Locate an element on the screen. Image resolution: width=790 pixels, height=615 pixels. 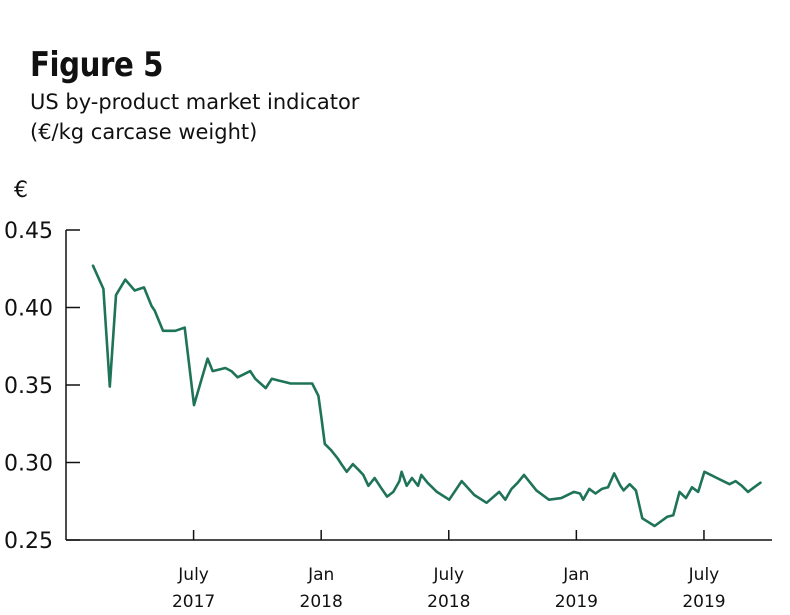
x-axis-ticks: July 2017 Jan 2018 July 2018 Jan 2019 July 2019 is located at coordinates (449, 571).